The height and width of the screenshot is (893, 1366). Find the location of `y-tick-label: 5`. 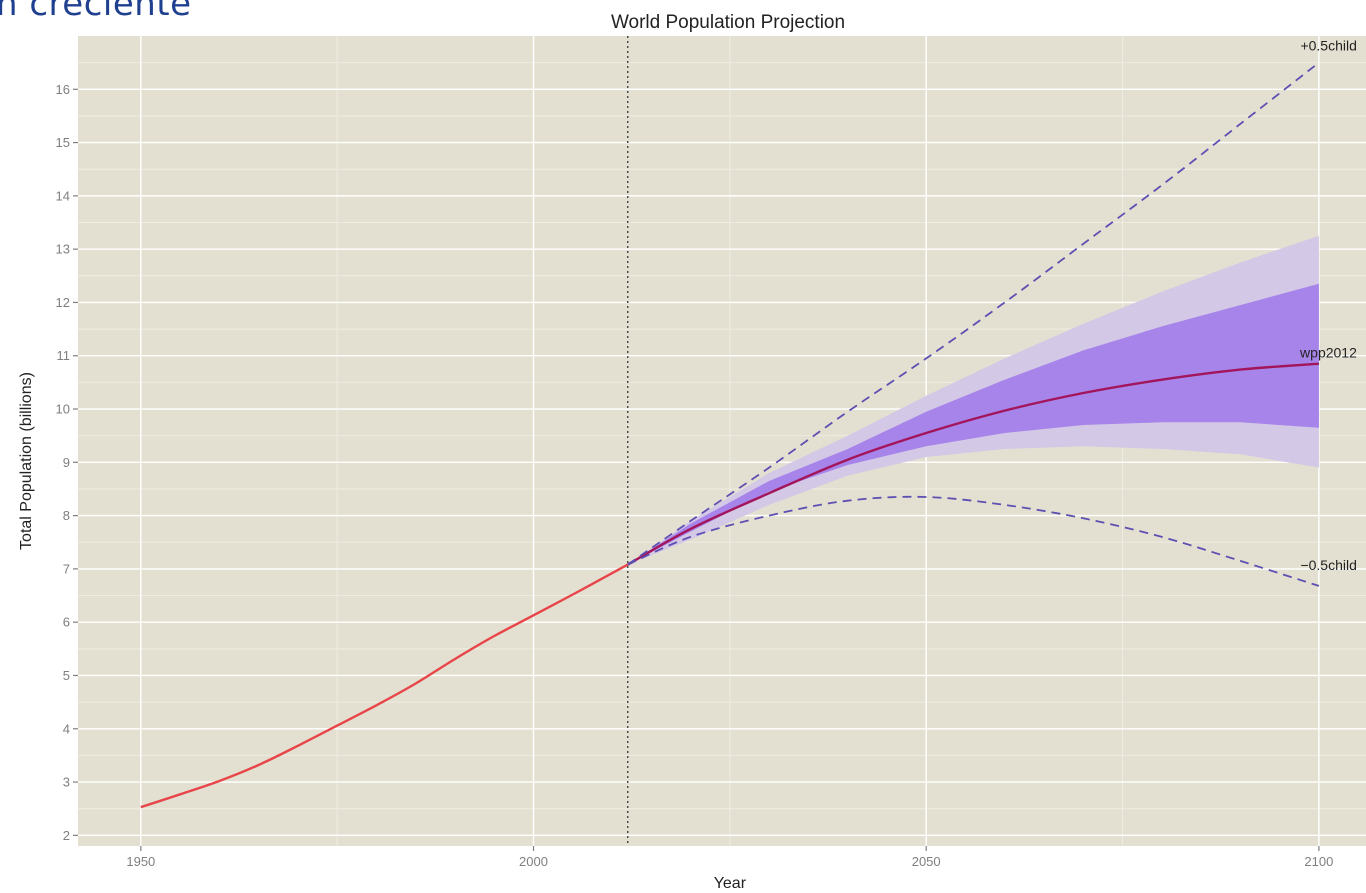

y-tick-label: 5 is located at coordinates (66, 675).